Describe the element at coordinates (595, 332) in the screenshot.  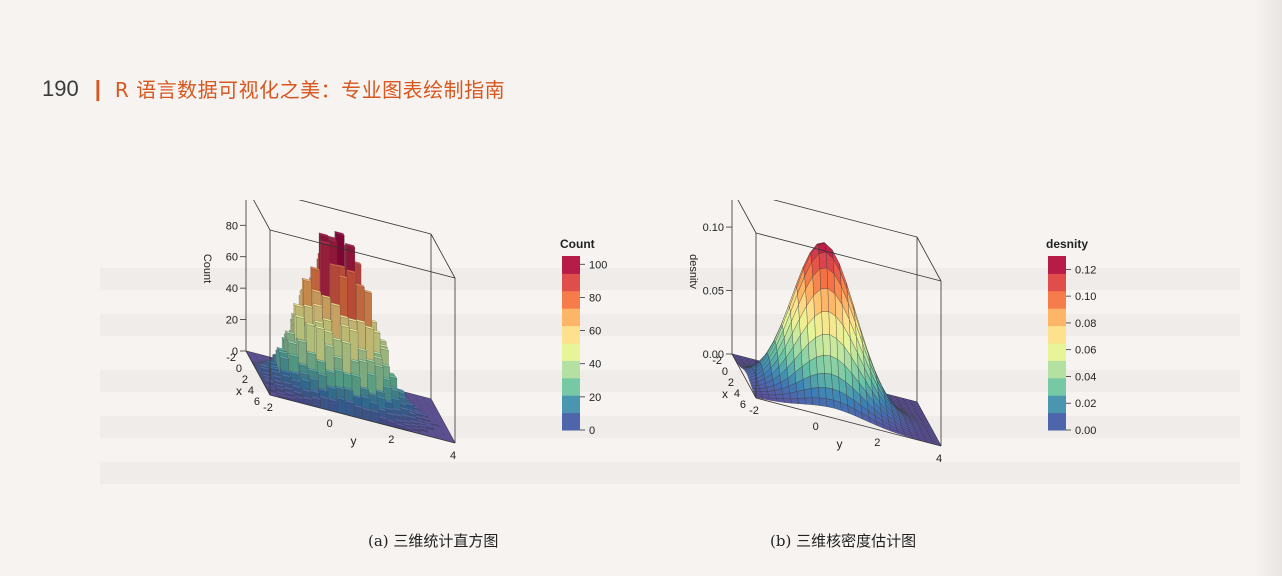
I see `legend-tick-label: 60` at that location.